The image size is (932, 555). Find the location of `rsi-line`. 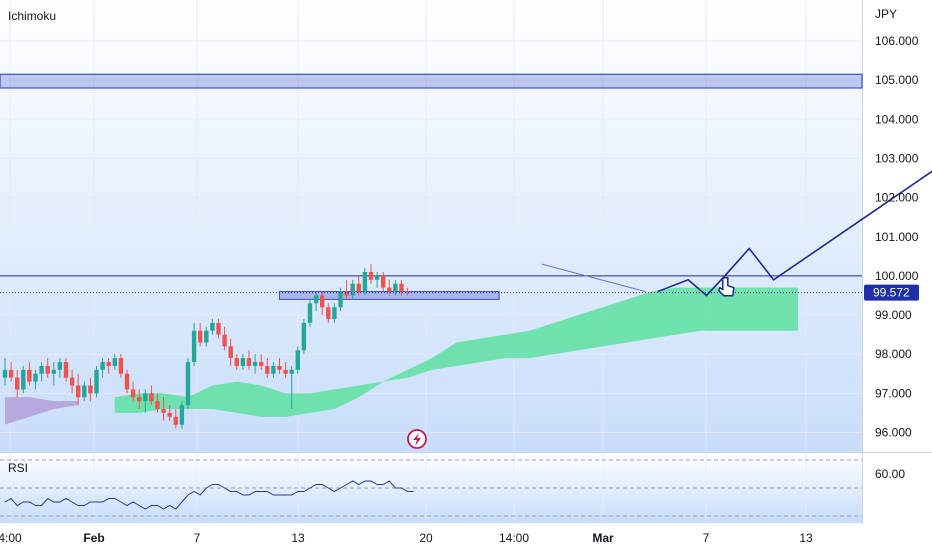

rsi-line is located at coordinates (209, 495).